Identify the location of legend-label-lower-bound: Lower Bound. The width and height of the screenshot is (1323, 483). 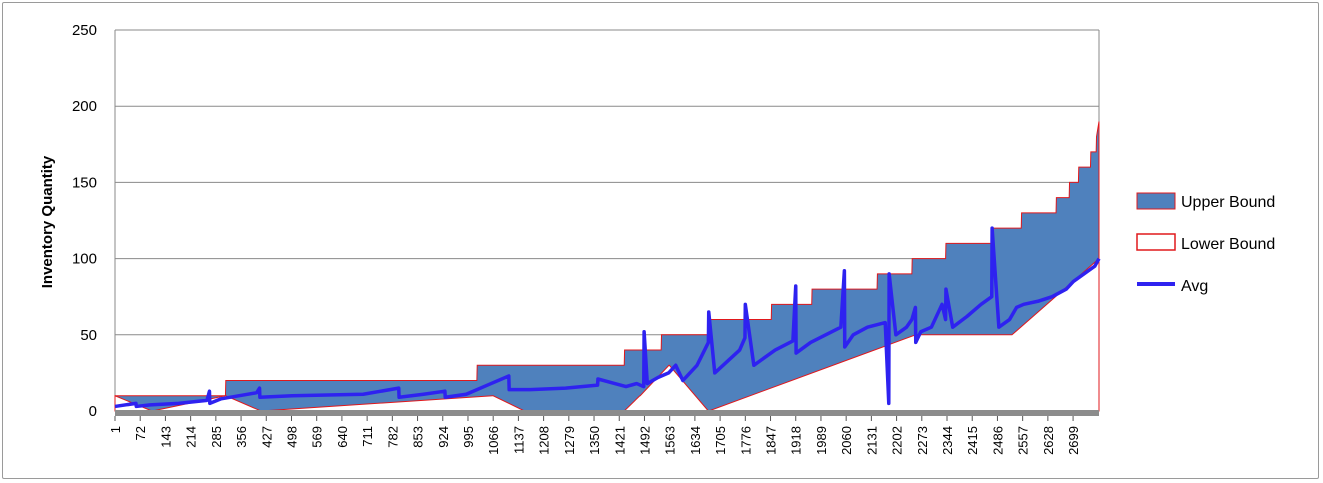
(1228, 244).